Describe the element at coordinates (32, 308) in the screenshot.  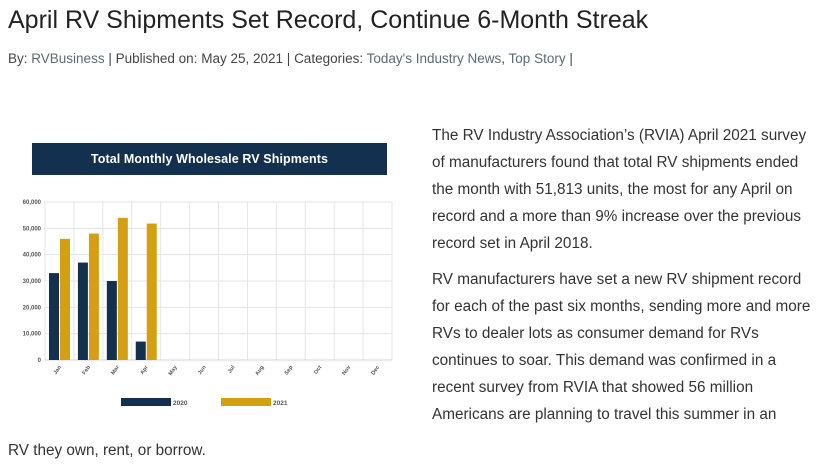
I see `y-tick-label: 20,000` at that location.